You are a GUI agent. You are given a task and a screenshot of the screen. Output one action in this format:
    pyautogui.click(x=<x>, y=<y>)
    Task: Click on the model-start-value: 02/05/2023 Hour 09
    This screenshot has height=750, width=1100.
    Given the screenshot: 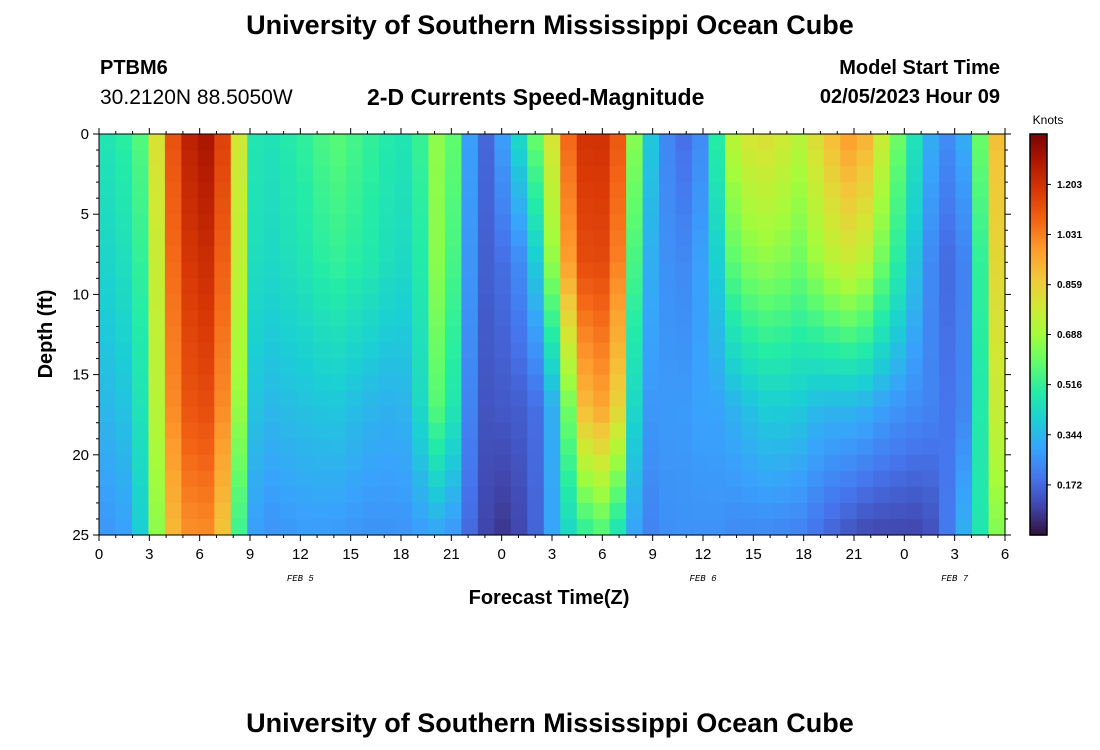 What is the action you would take?
    pyautogui.click(x=909, y=97)
    